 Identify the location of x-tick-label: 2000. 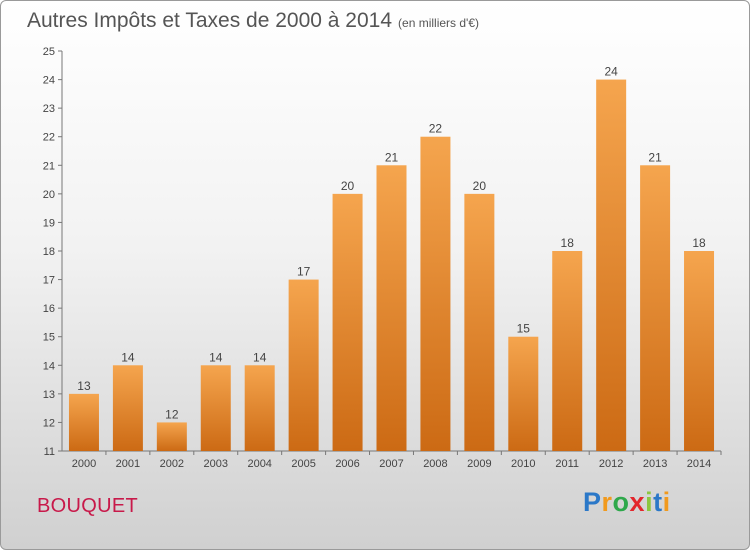
(84, 464).